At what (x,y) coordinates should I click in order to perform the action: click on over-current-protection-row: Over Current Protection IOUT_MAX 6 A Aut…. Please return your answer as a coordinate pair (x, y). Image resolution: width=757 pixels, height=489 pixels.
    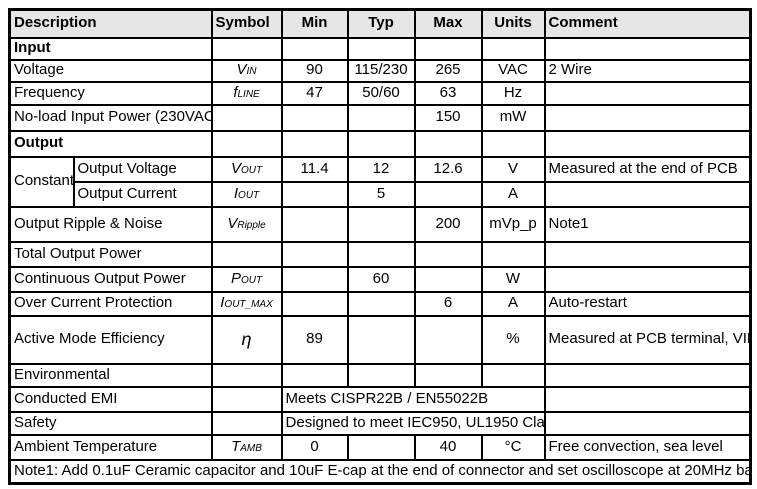
    Looking at the image, I should click on (380, 303).